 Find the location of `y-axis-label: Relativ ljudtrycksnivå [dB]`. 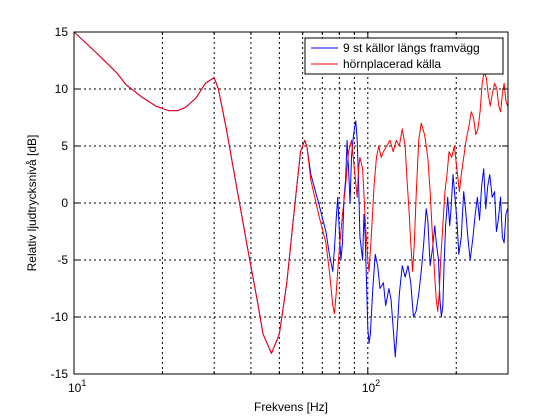

y-axis-label: Relativ ljudtrycksnivå [dB] is located at coordinates (32, 203).